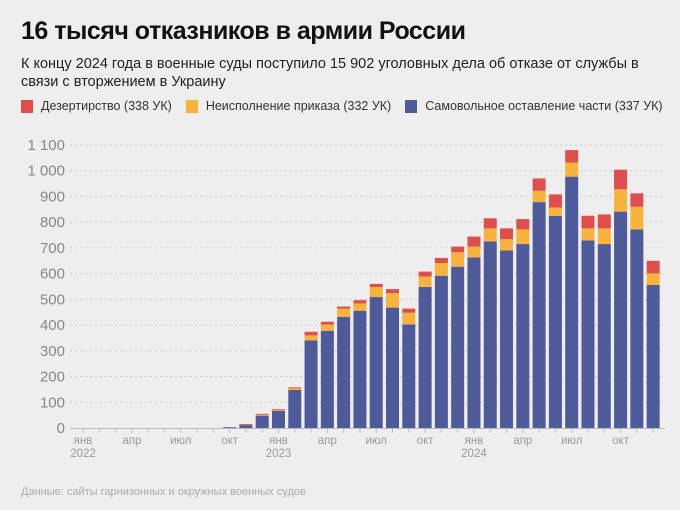  Describe the element at coordinates (52, 402) in the screenshot. I see `y-tick-label: 100` at that location.